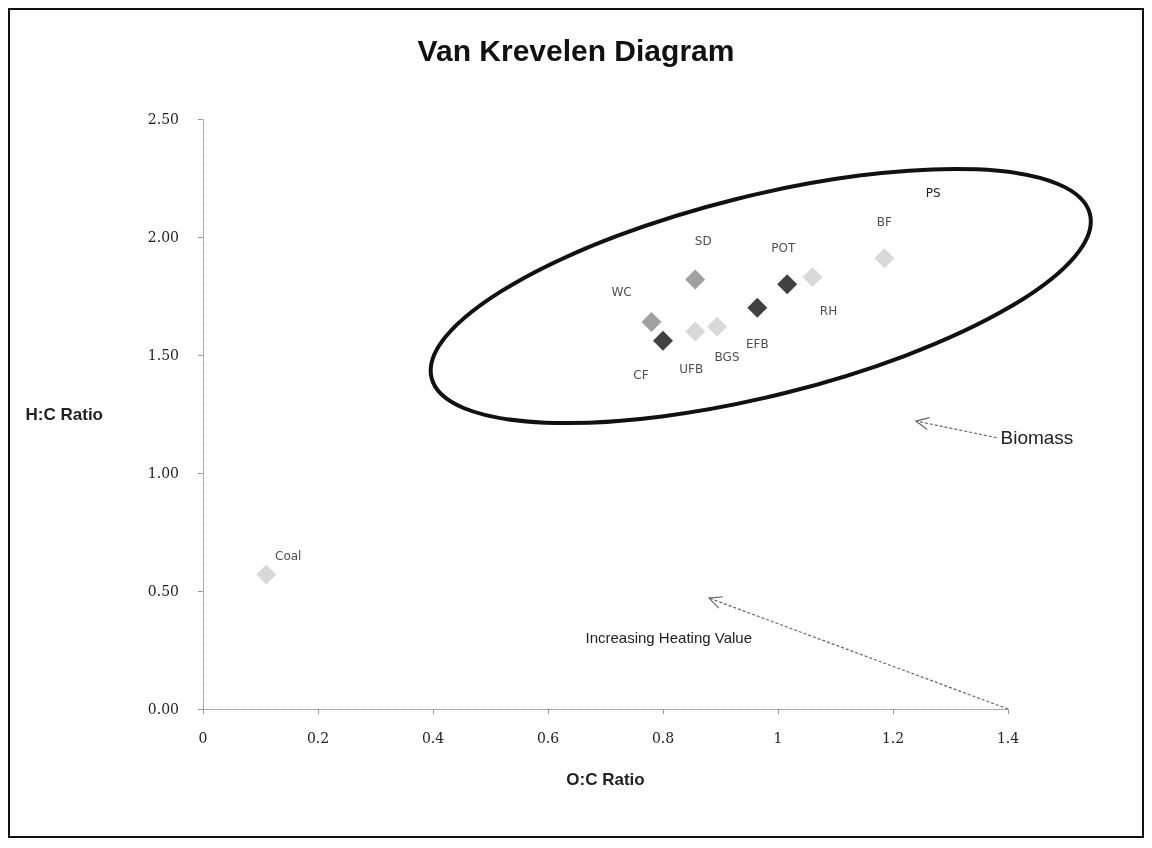 Image resolution: width=1152 pixels, height=848 pixels. I want to click on x-tick-label: 0, so click(203, 738).